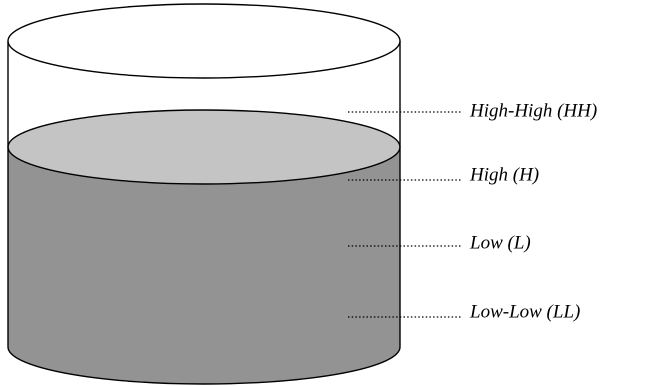  What do you see at coordinates (204, 365) in the screenshot?
I see `tank-bottom` at bounding box center [204, 365].